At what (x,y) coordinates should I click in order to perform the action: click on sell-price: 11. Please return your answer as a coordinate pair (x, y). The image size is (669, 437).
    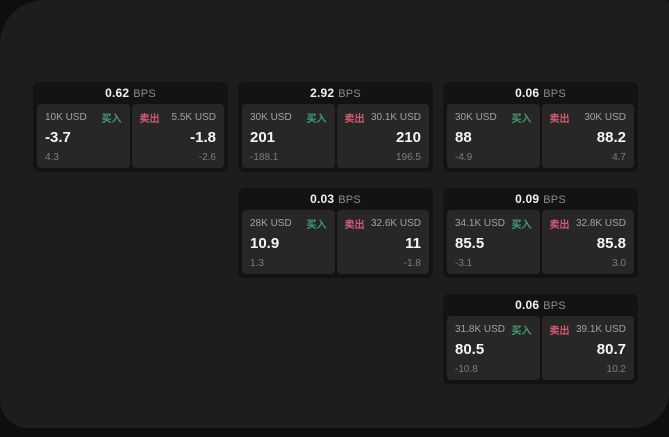
    Looking at the image, I should click on (413, 244).